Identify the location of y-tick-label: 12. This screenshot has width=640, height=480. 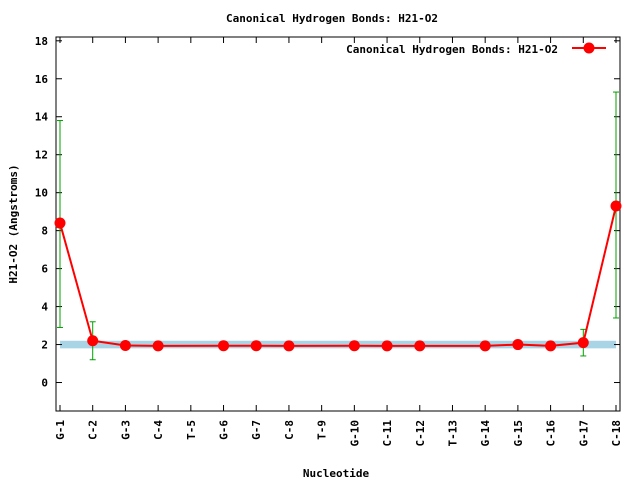
(41, 155).